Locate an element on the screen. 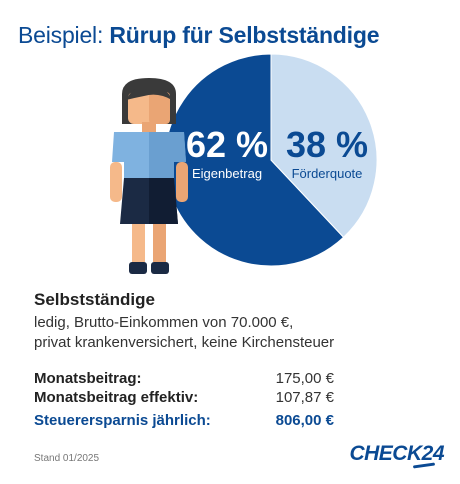 This screenshot has height=484, width=460. logo-text: CHECK24 is located at coordinates (396, 453).